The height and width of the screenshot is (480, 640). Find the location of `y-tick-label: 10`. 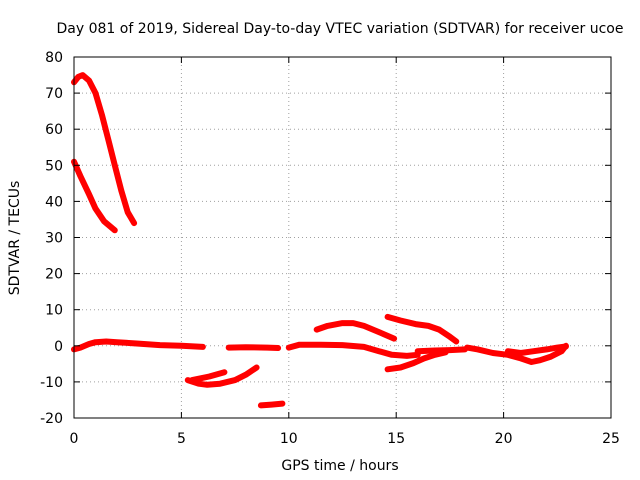

y-tick-label: 10 is located at coordinates (54, 311).